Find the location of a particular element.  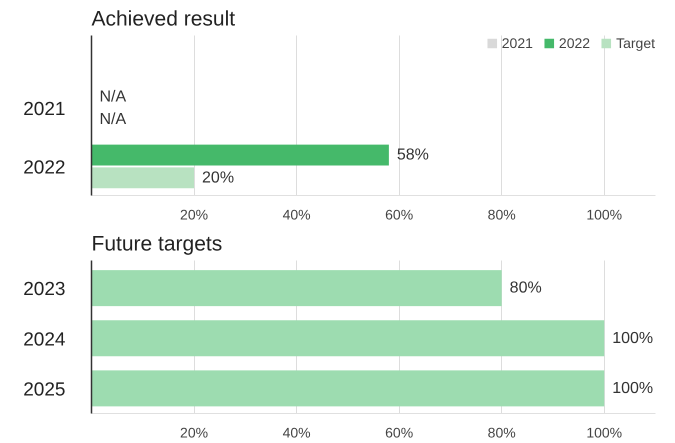

data-label: 58% is located at coordinates (412, 155).